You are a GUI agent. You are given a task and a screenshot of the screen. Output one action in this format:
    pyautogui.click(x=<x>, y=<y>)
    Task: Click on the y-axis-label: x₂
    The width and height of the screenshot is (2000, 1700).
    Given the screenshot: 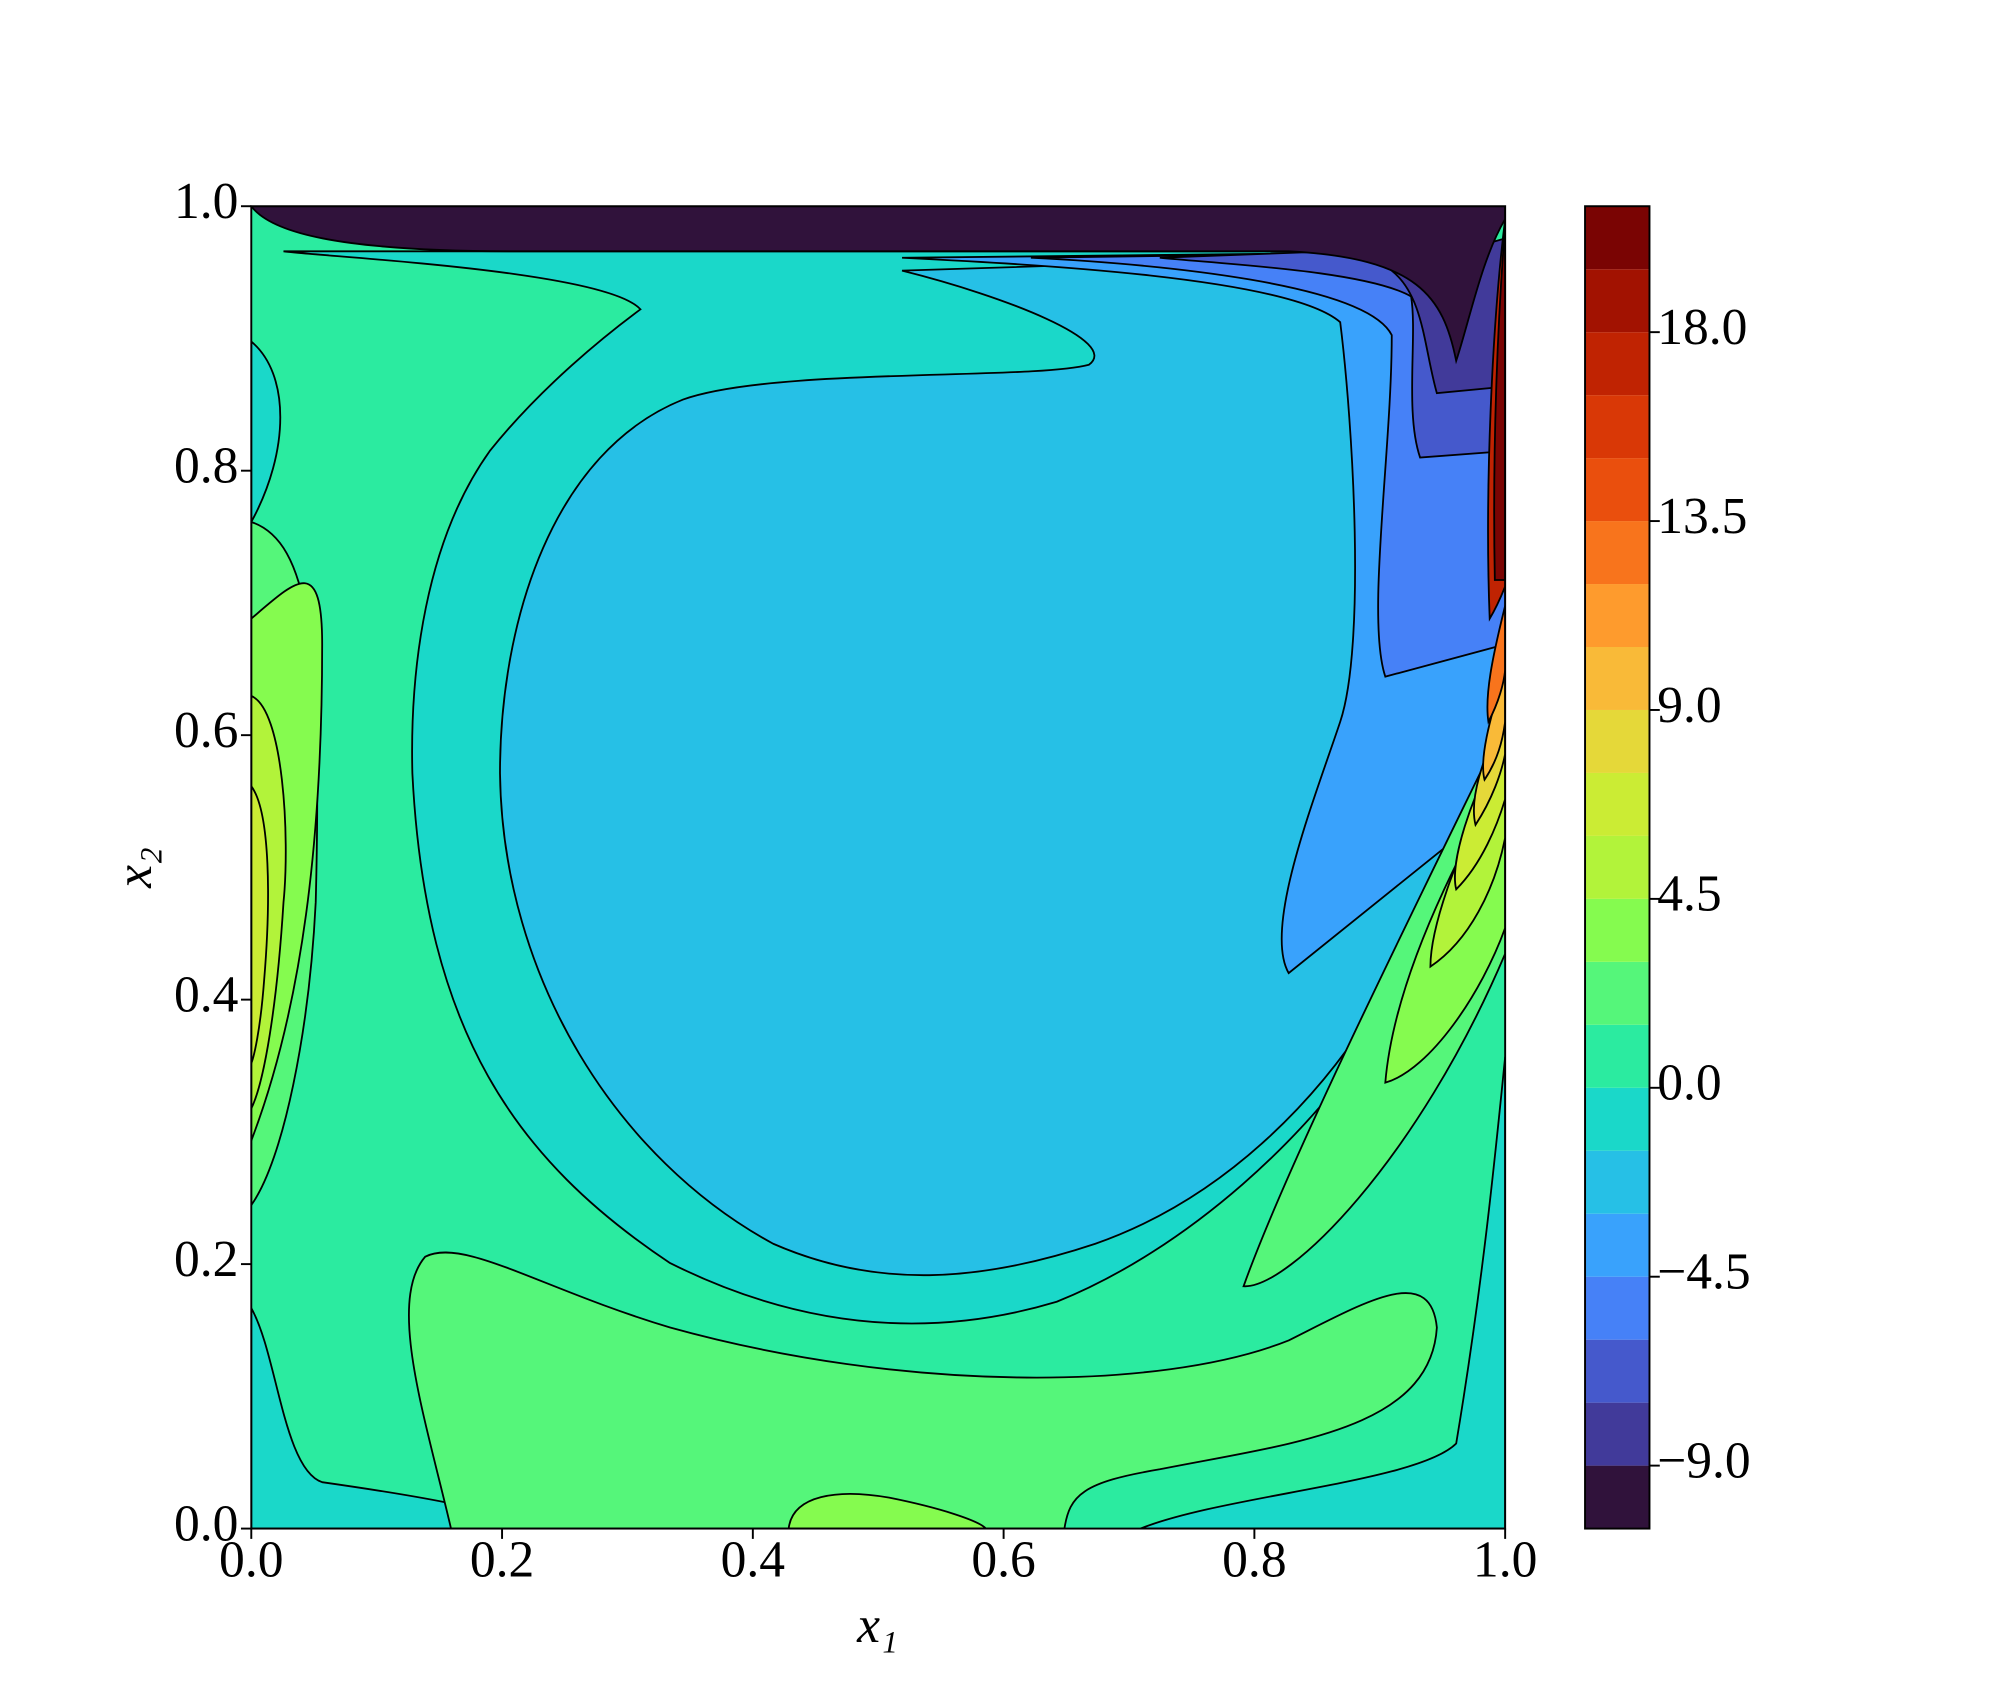 What is the action you would take?
    pyautogui.click(x=134, y=868)
    